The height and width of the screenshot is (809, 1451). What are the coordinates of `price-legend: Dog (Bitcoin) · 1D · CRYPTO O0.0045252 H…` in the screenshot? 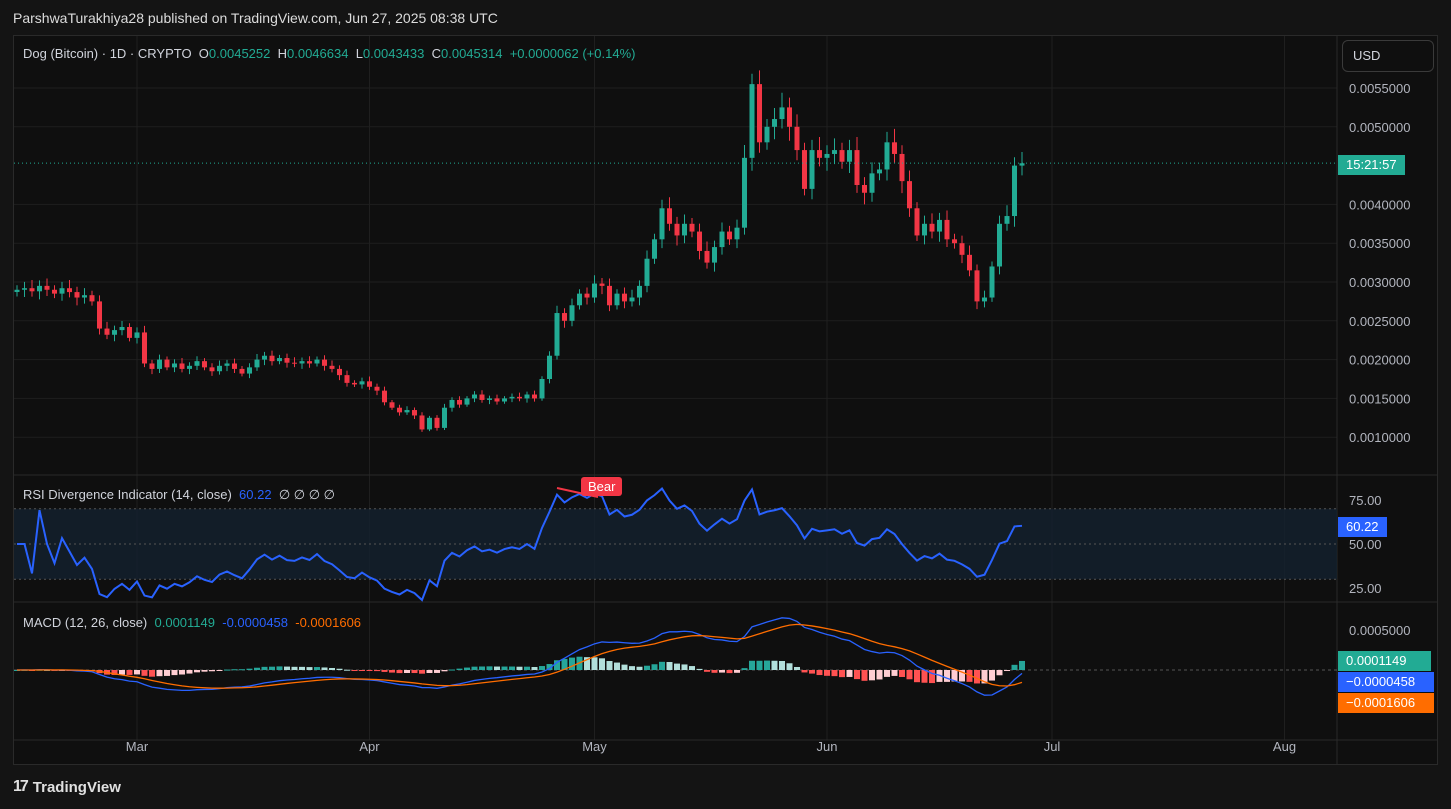 It's located at (329, 53).